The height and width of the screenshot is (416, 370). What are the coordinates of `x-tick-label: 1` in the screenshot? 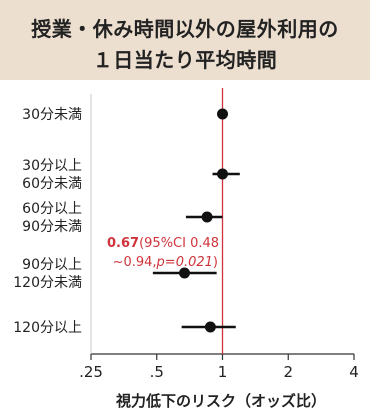 It's located at (223, 372).